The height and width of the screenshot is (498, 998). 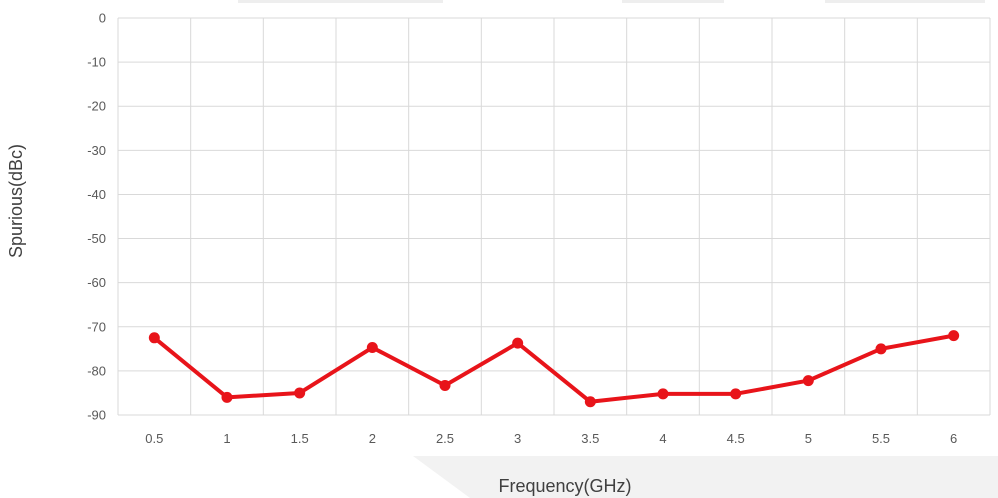 What do you see at coordinates (96, 106) in the screenshot?
I see `y-tick-label: -20` at bounding box center [96, 106].